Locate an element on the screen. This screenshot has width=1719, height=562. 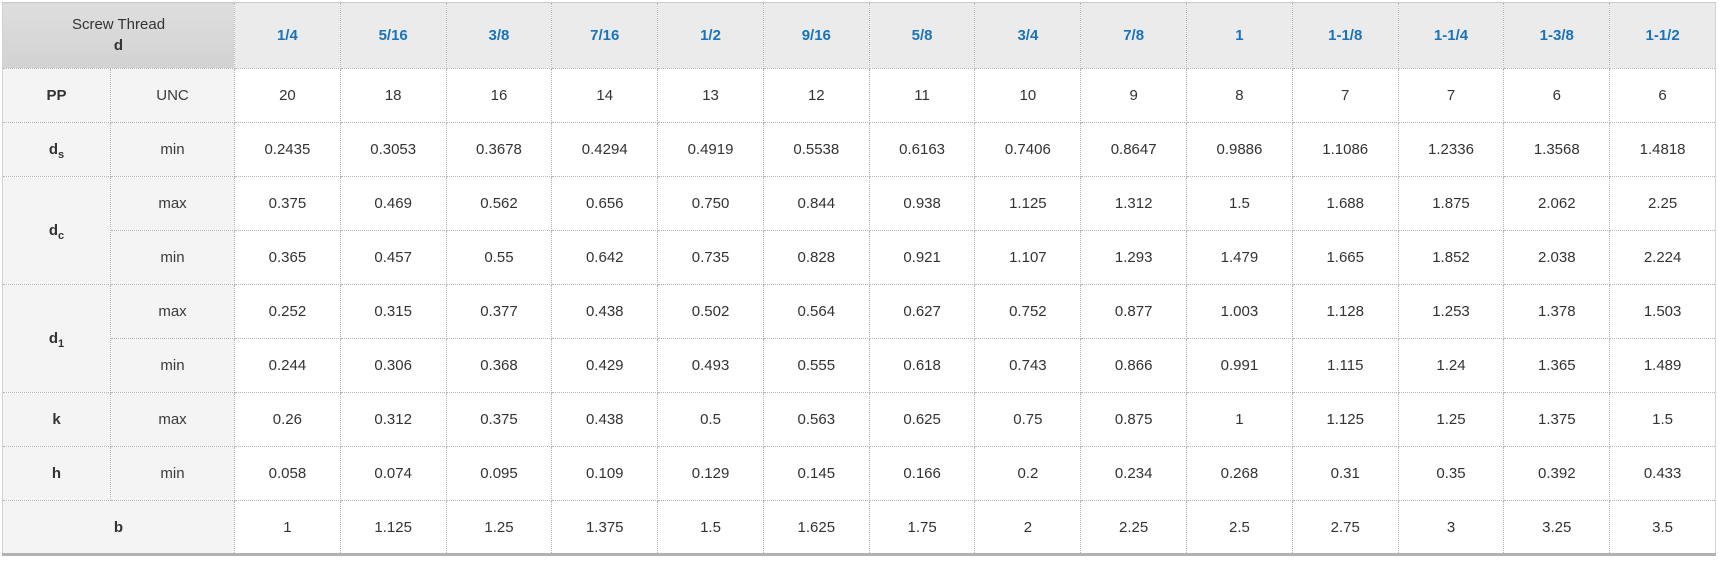
value-cell: 0.268 is located at coordinates (1239, 473).